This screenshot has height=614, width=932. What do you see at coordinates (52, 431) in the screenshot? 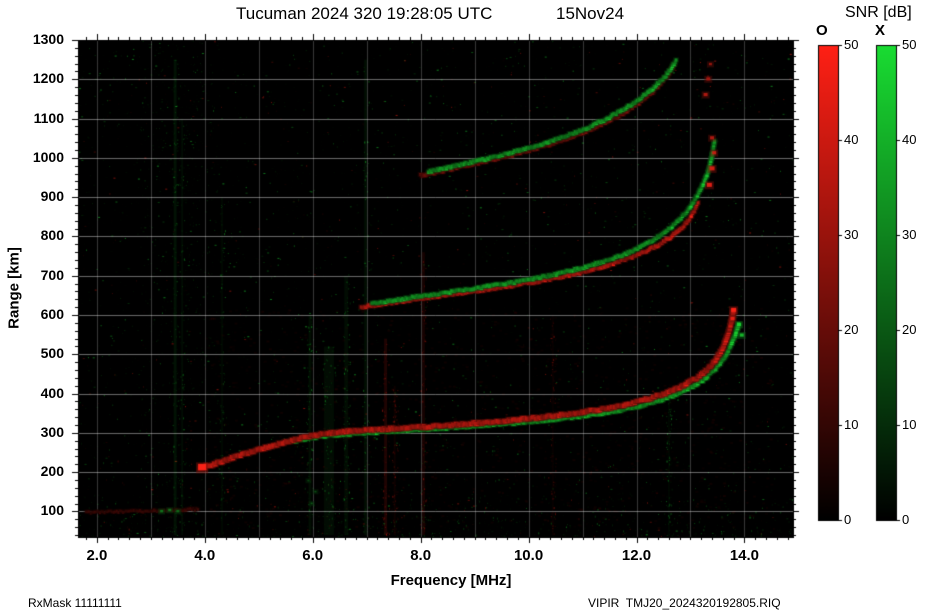
I see `y-tick-label: 300` at bounding box center [52, 431].